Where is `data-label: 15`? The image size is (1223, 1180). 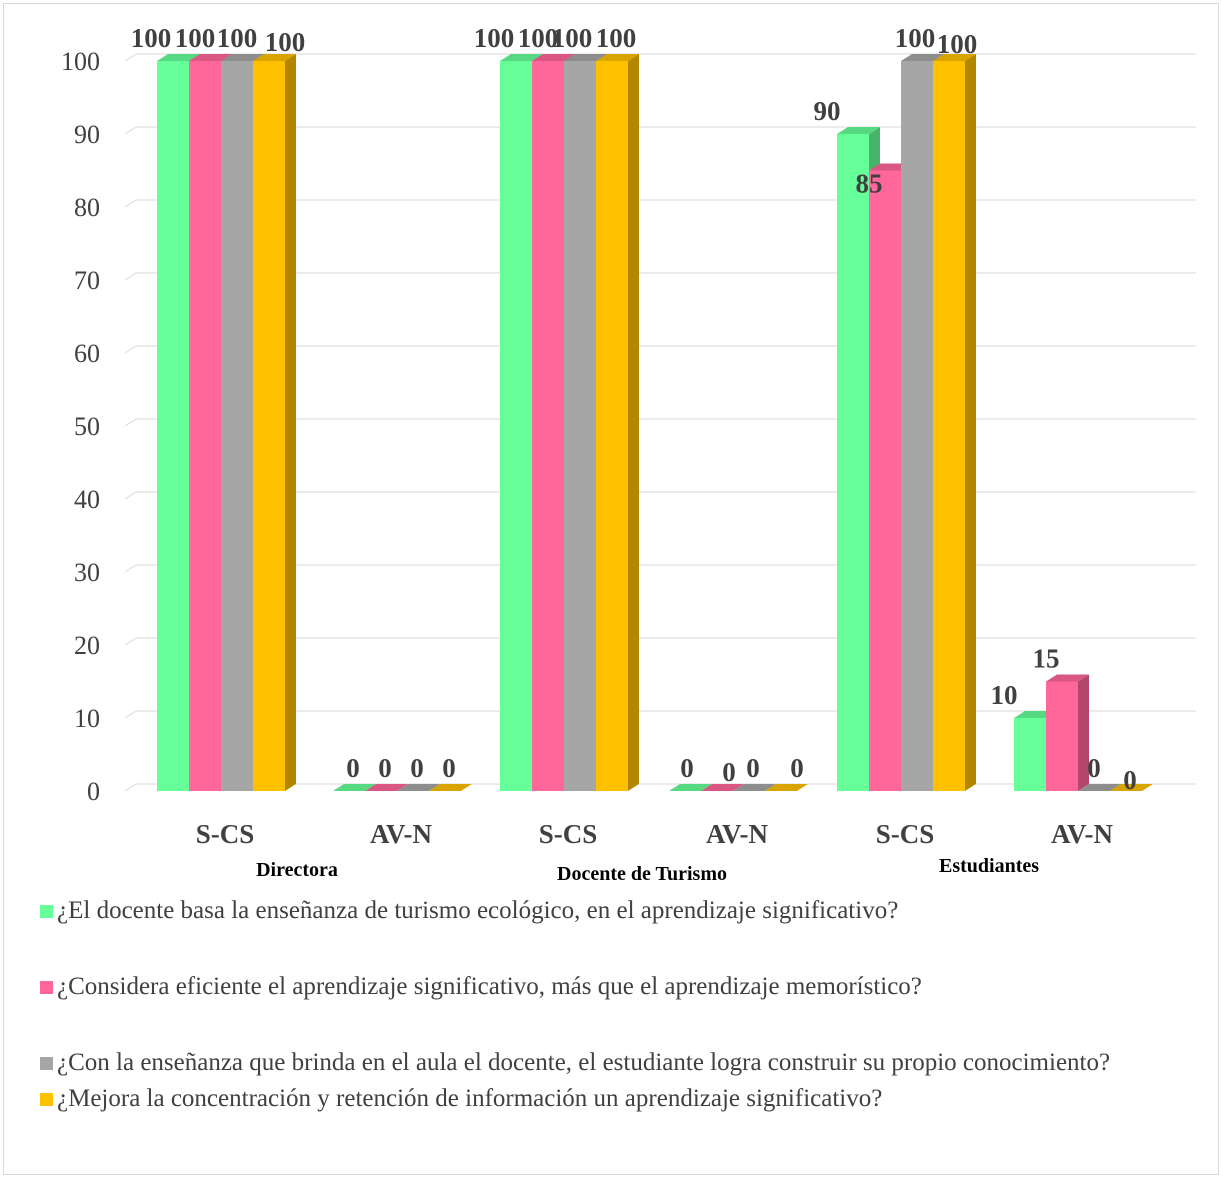
data-label: 15 is located at coordinates (1046, 659).